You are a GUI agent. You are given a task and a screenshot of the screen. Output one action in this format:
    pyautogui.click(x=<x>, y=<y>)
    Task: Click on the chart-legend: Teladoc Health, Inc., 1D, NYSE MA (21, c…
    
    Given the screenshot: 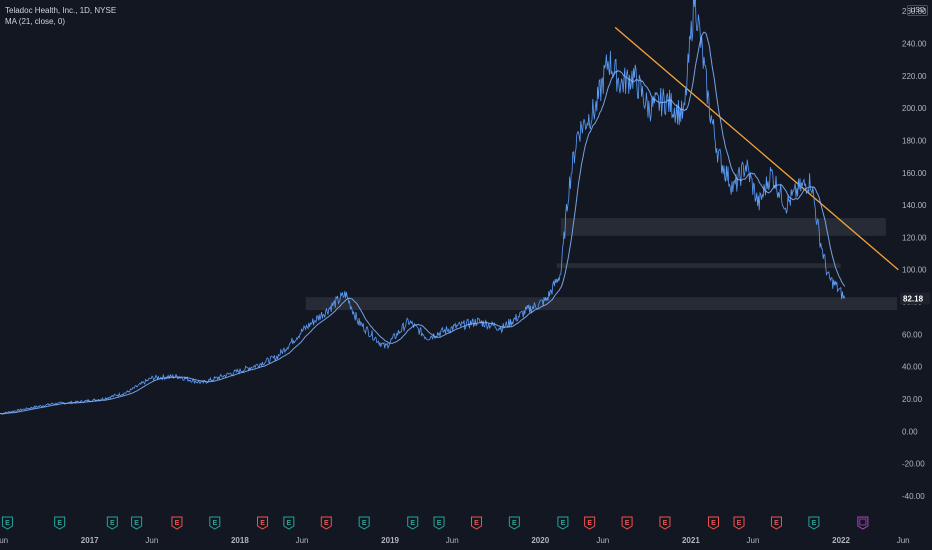 What is the action you would take?
    pyautogui.click(x=60, y=16)
    